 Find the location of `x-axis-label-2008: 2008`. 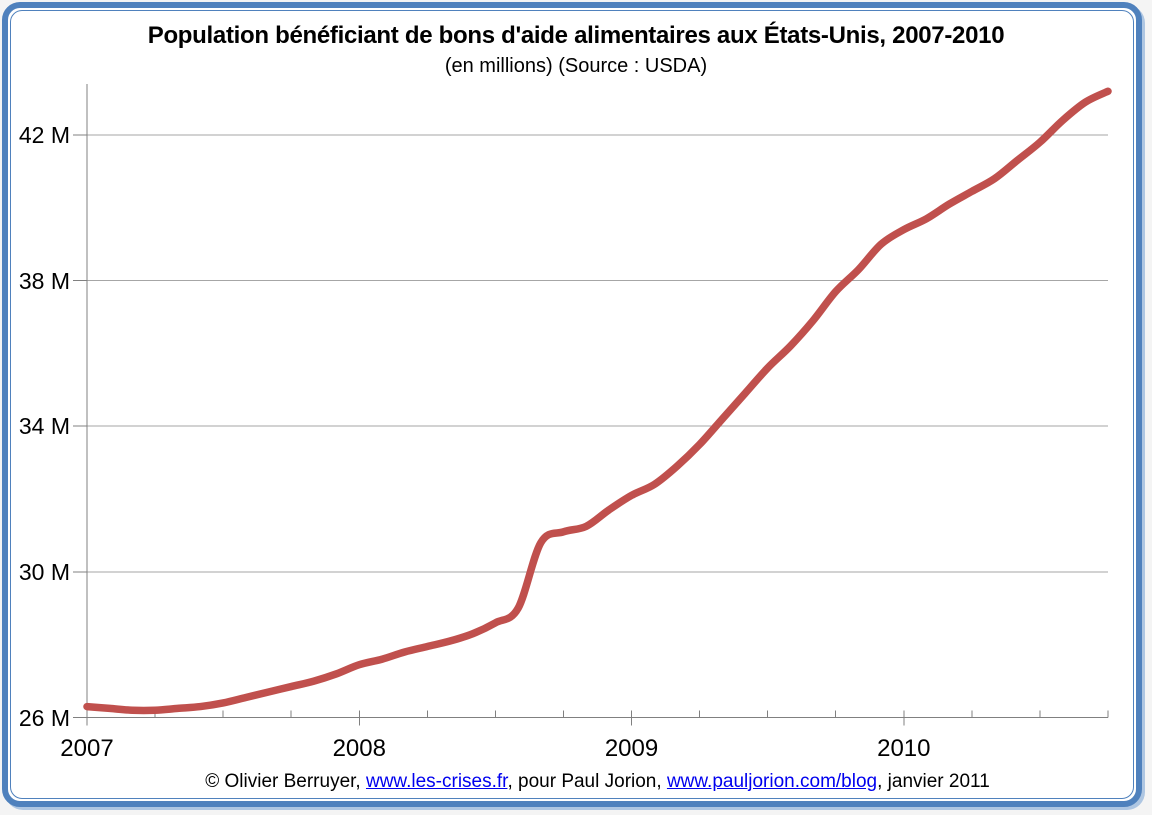

x-axis-label-2008: 2008 is located at coordinates (359, 748).